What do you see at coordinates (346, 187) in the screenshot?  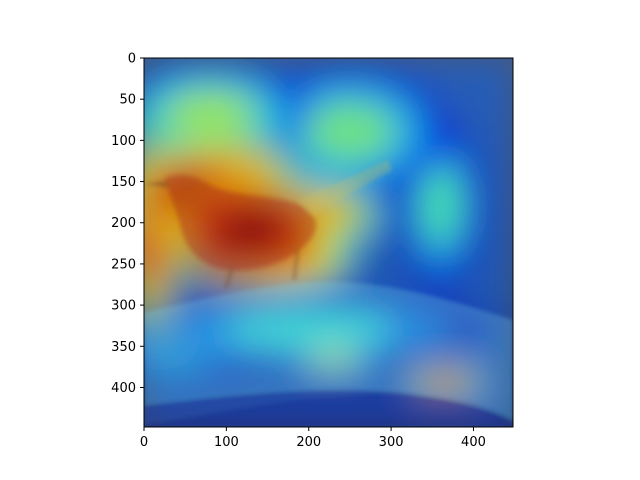 I see `bird-tail-silhouette` at bounding box center [346, 187].